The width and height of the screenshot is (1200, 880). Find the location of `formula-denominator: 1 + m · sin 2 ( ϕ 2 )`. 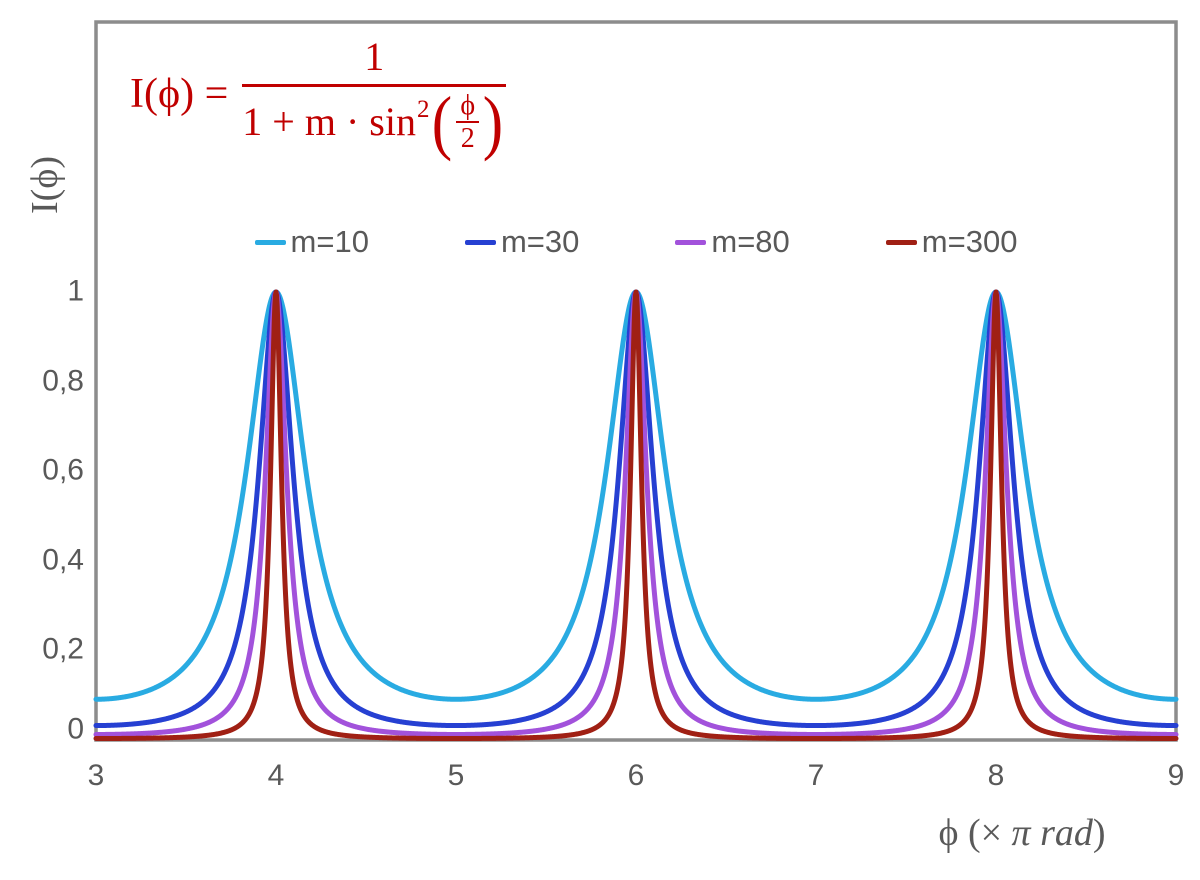

formula-denominator: 1 + m · sin 2 ( ϕ 2 ) is located at coordinates (373, 121).